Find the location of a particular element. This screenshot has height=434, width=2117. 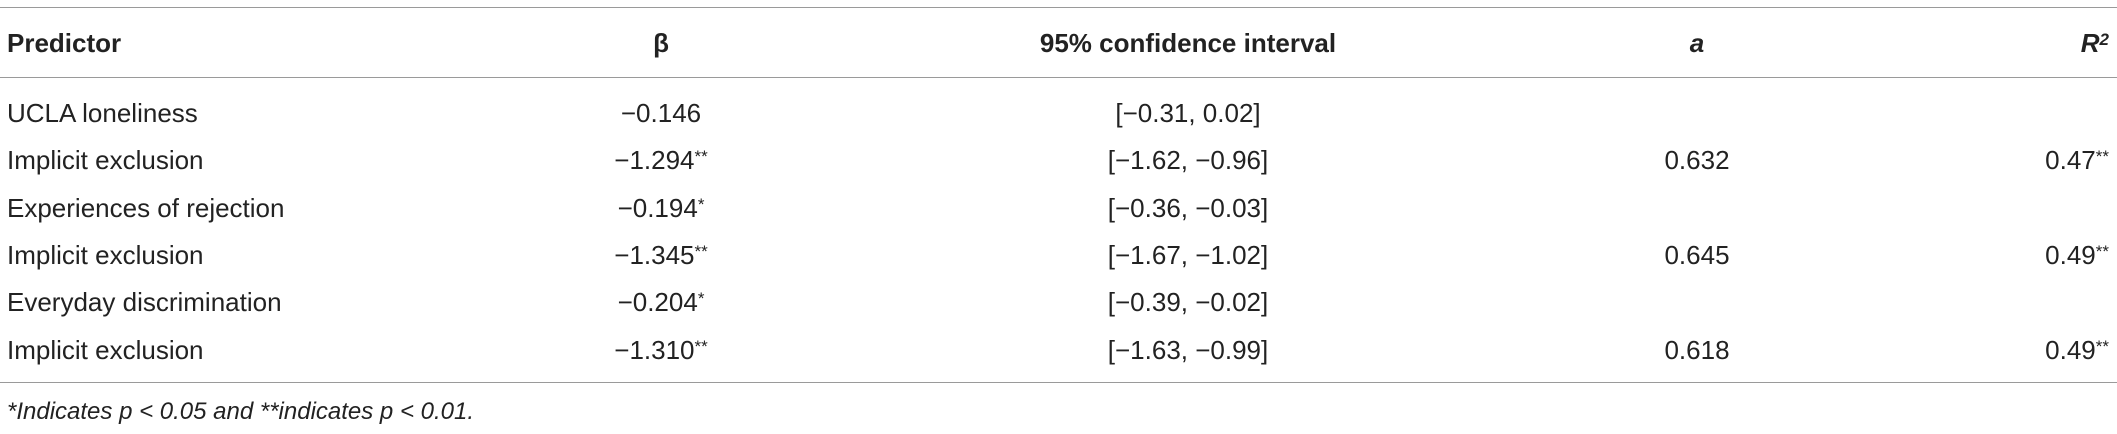

table-cell: −0.194* is located at coordinates (661, 208).